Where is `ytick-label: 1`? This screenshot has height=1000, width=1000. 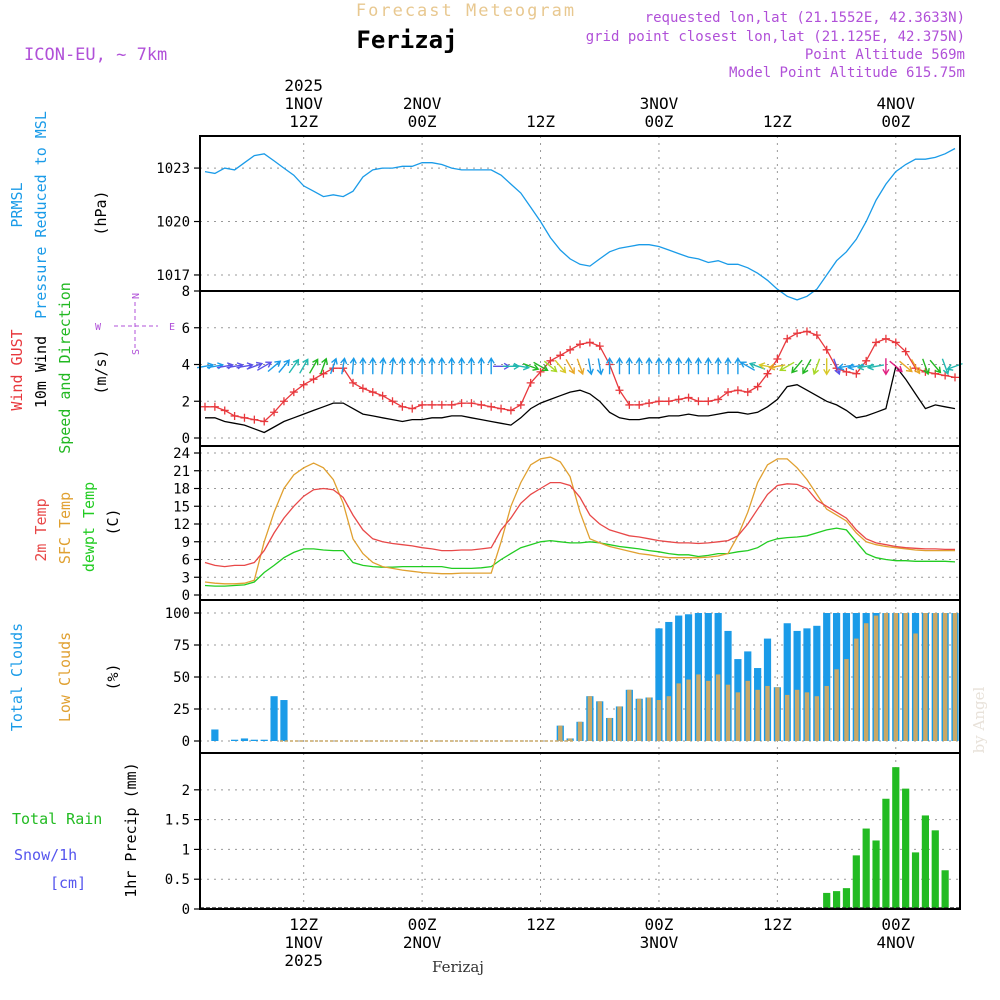
ytick-label: 1 is located at coordinates (186, 850).